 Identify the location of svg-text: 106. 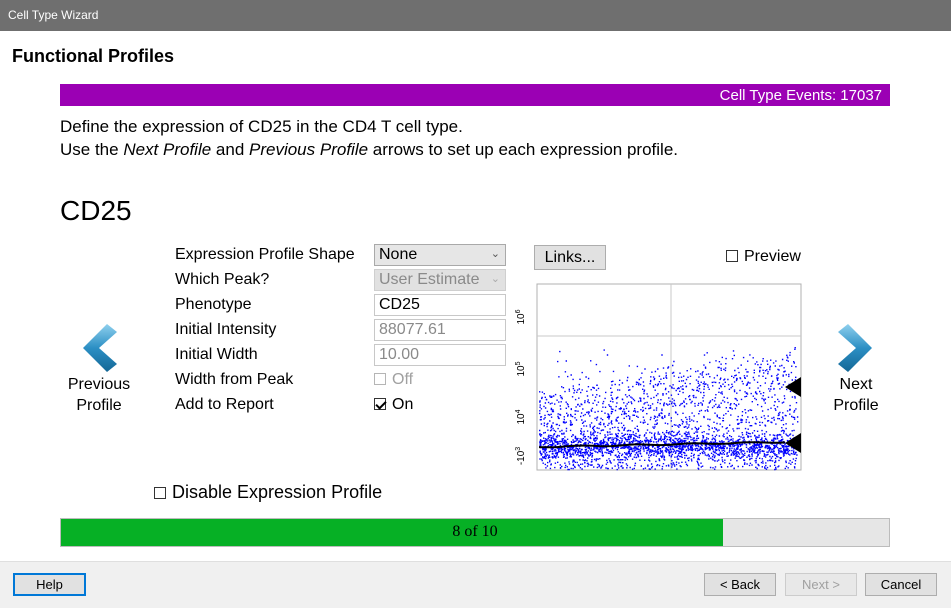
(521, 316).